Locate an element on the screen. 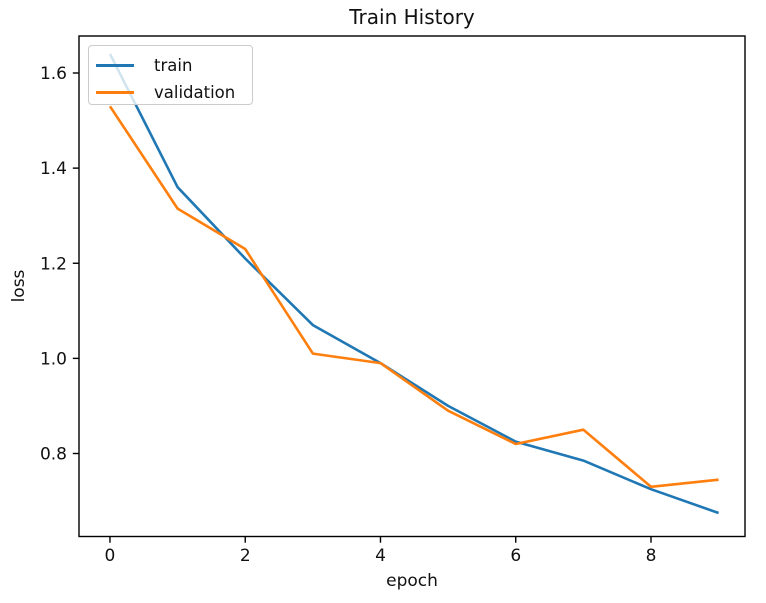 Image resolution: width=766 pixels, height=603 pixels. x-tick-label: 4 is located at coordinates (380, 556).